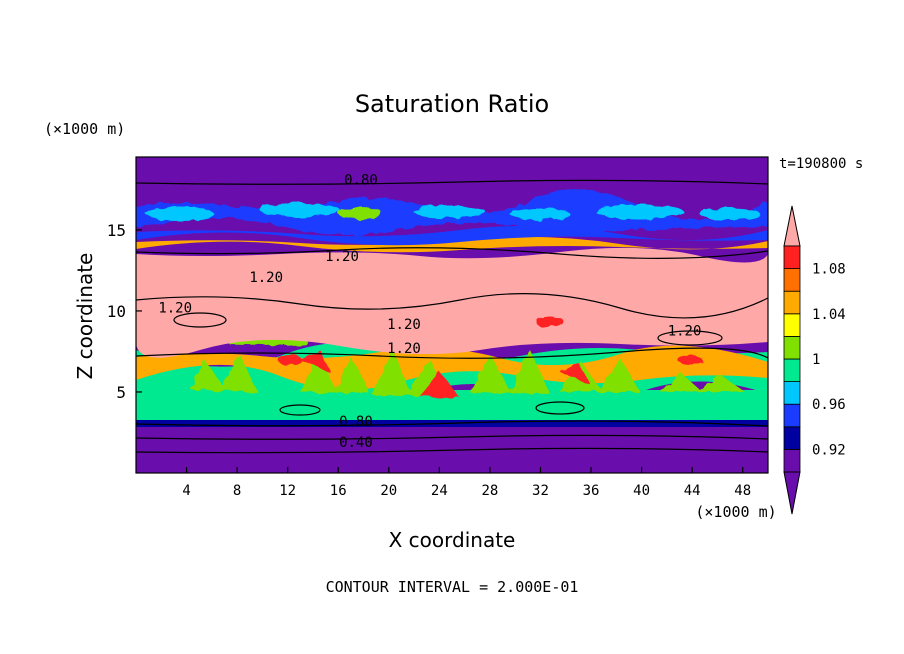  Describe the element at coordinates (356, 443) in the screenshot. I see `contour-label: 0.40` at that location.